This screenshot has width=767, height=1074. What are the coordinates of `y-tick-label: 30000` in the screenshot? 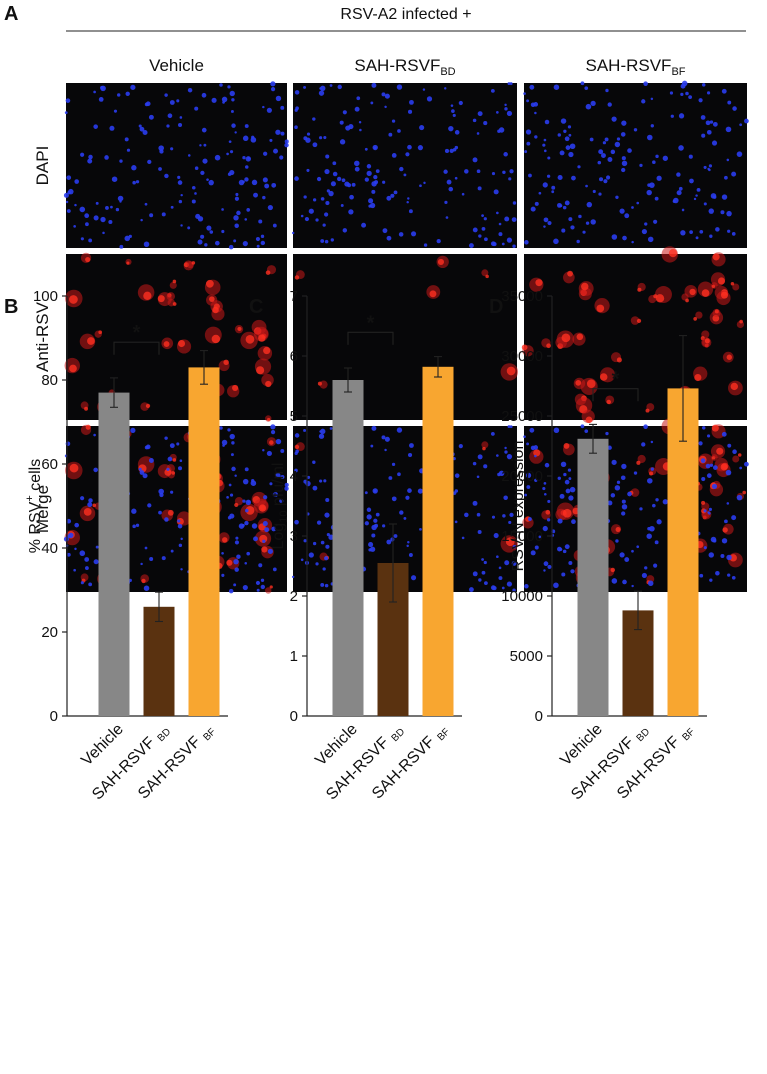 It's located at (522, 356).